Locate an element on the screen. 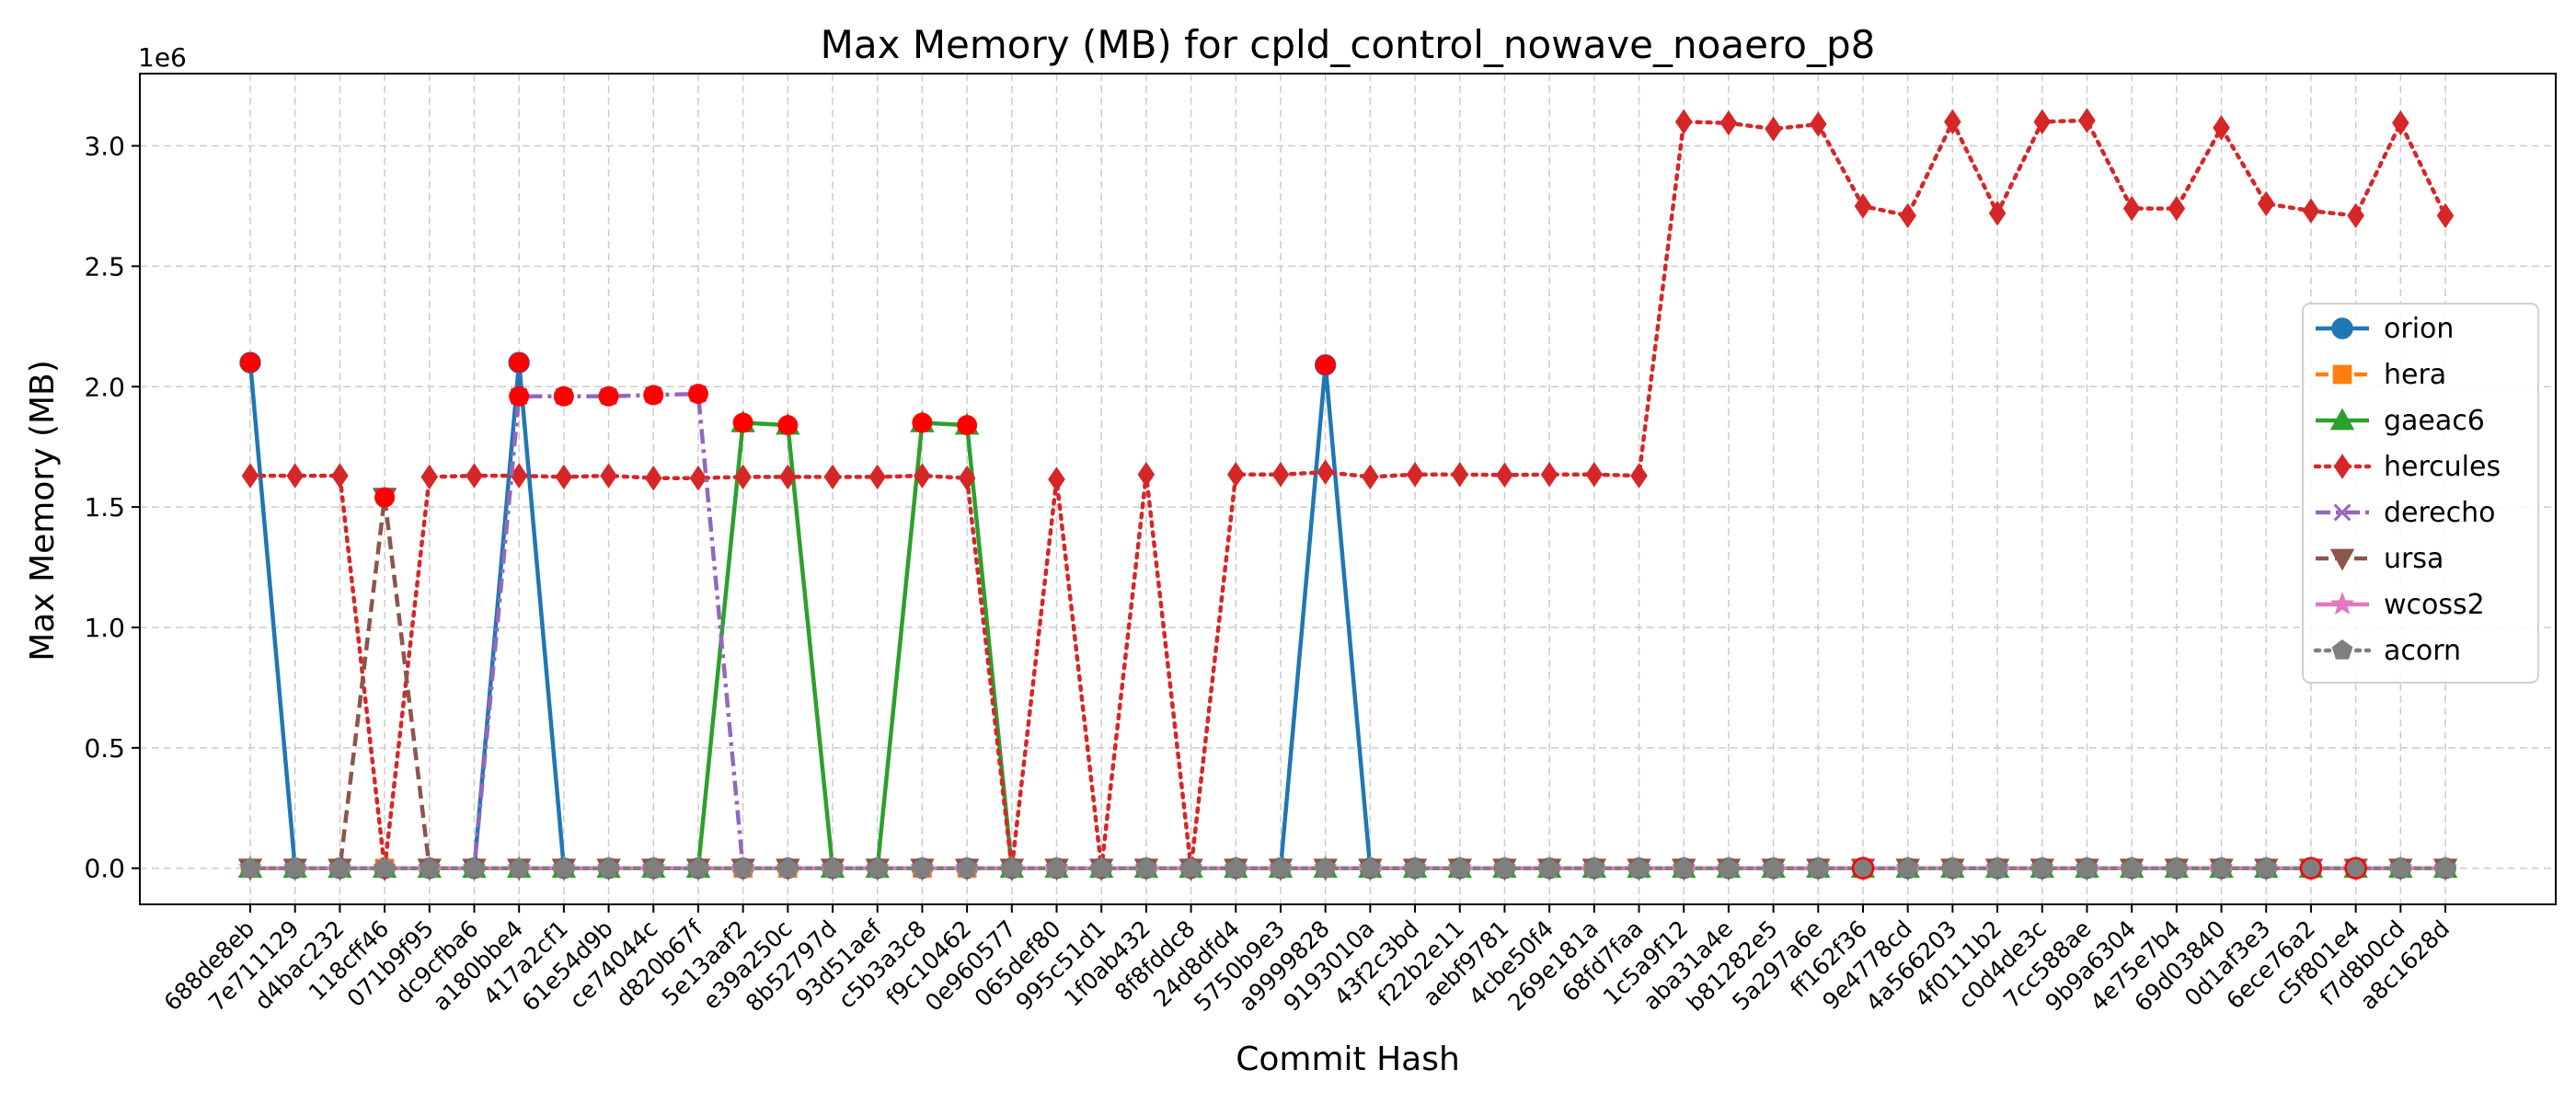  legend-entry-hercules: hercules is located at coordinates (2407, 467).